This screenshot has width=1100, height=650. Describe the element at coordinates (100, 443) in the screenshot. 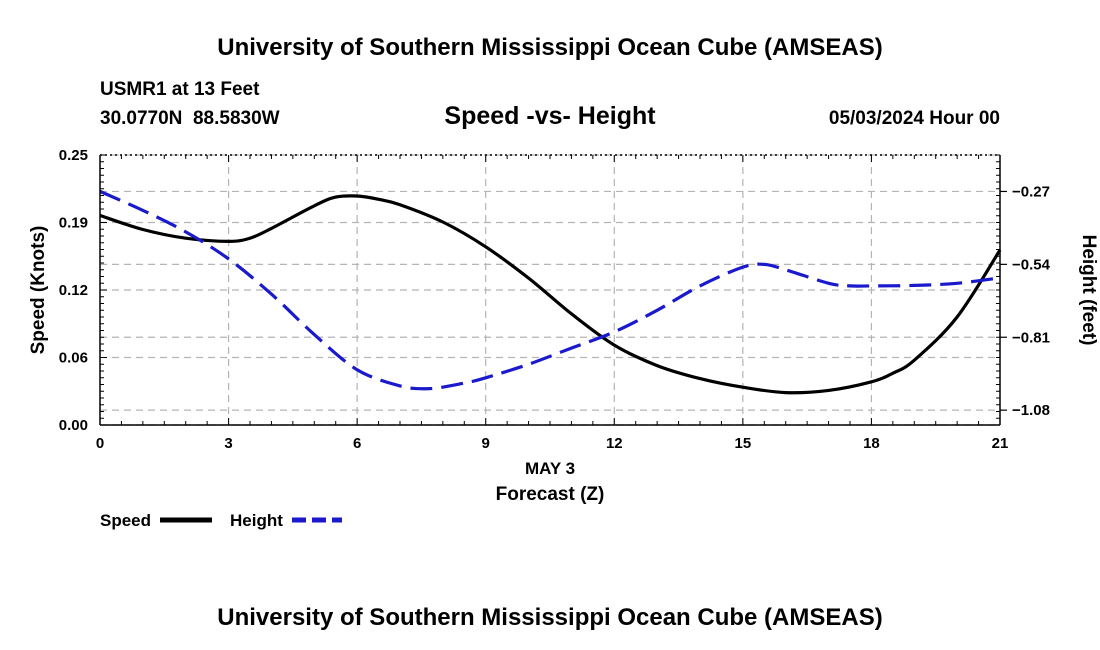

I see `x-tick-label: 0` at that location.